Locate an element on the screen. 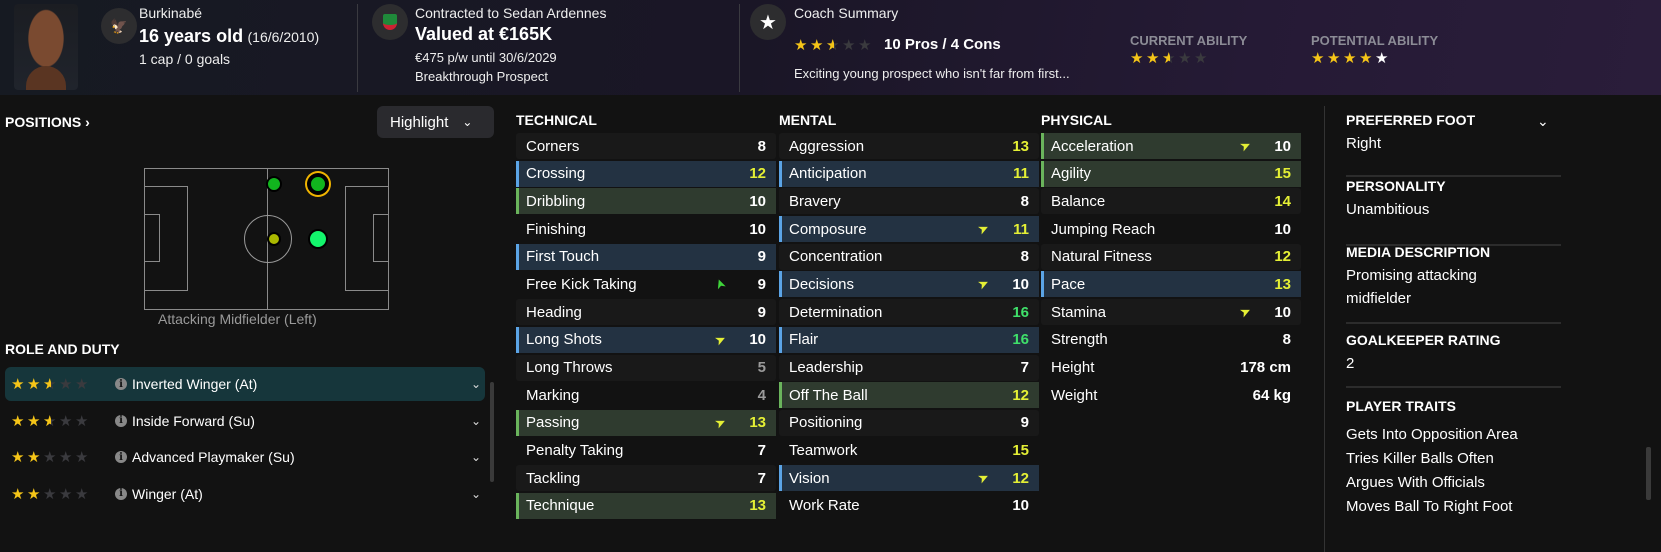 The image size is (1661, 552). attribute-name: Jumping Reach is located at coordinates (1103, 229).